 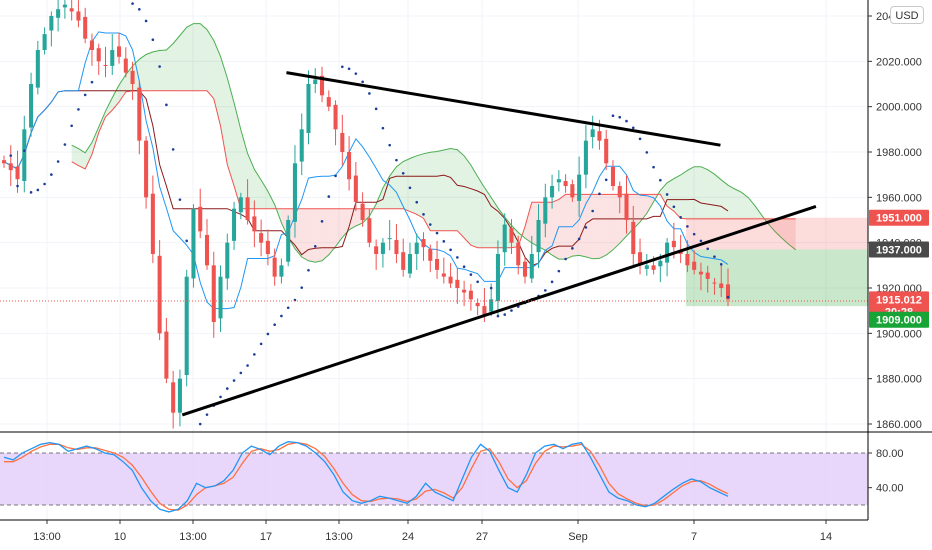 What do you see at coordinates (339, 537) in the screenshot?
I see `time-tick-label: 13:00` at bounding box center [339, 537].